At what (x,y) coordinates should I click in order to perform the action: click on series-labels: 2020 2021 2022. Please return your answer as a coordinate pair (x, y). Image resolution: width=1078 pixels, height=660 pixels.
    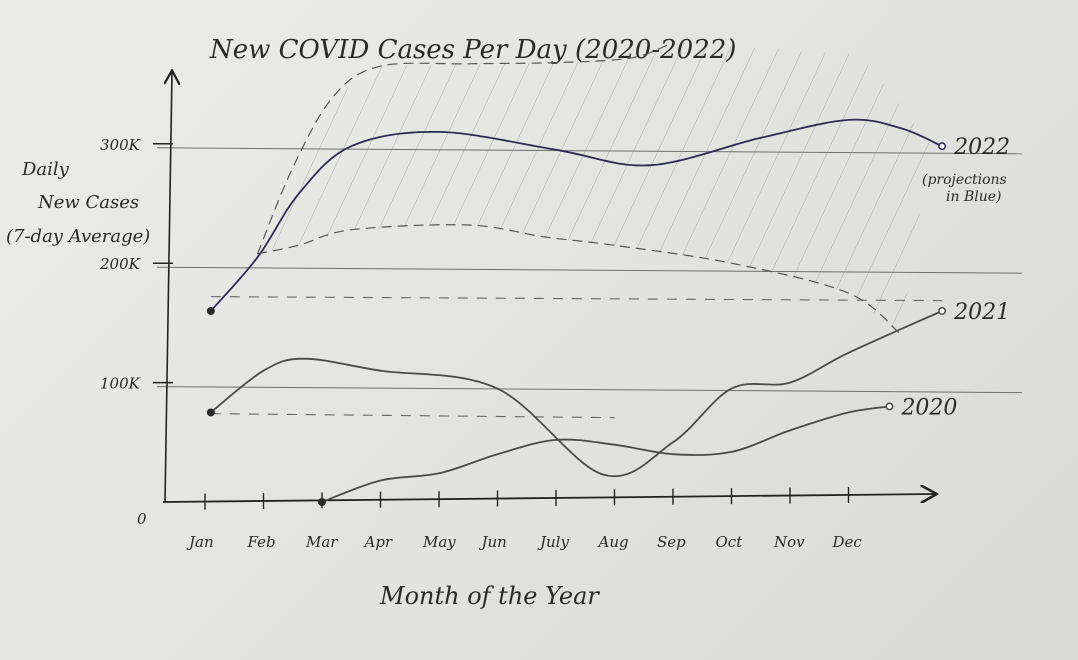
    Looking at the image, I should click on (955, 277).